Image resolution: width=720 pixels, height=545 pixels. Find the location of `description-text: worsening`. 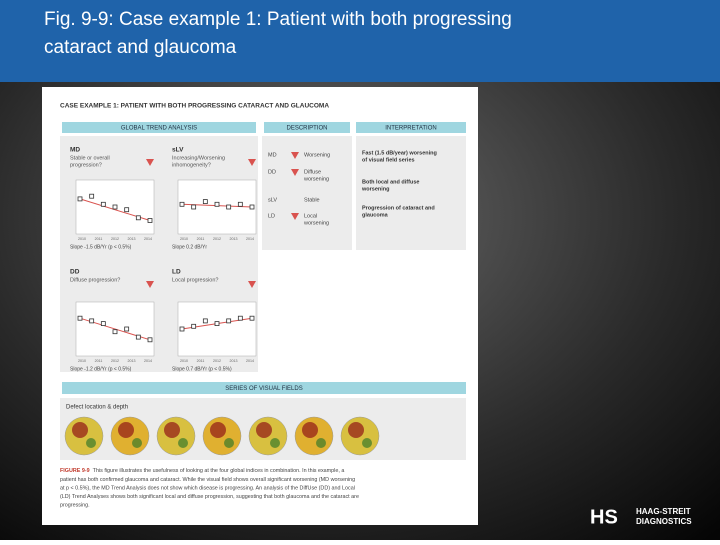

description-text: worsening is located at coordinates (316, 179).